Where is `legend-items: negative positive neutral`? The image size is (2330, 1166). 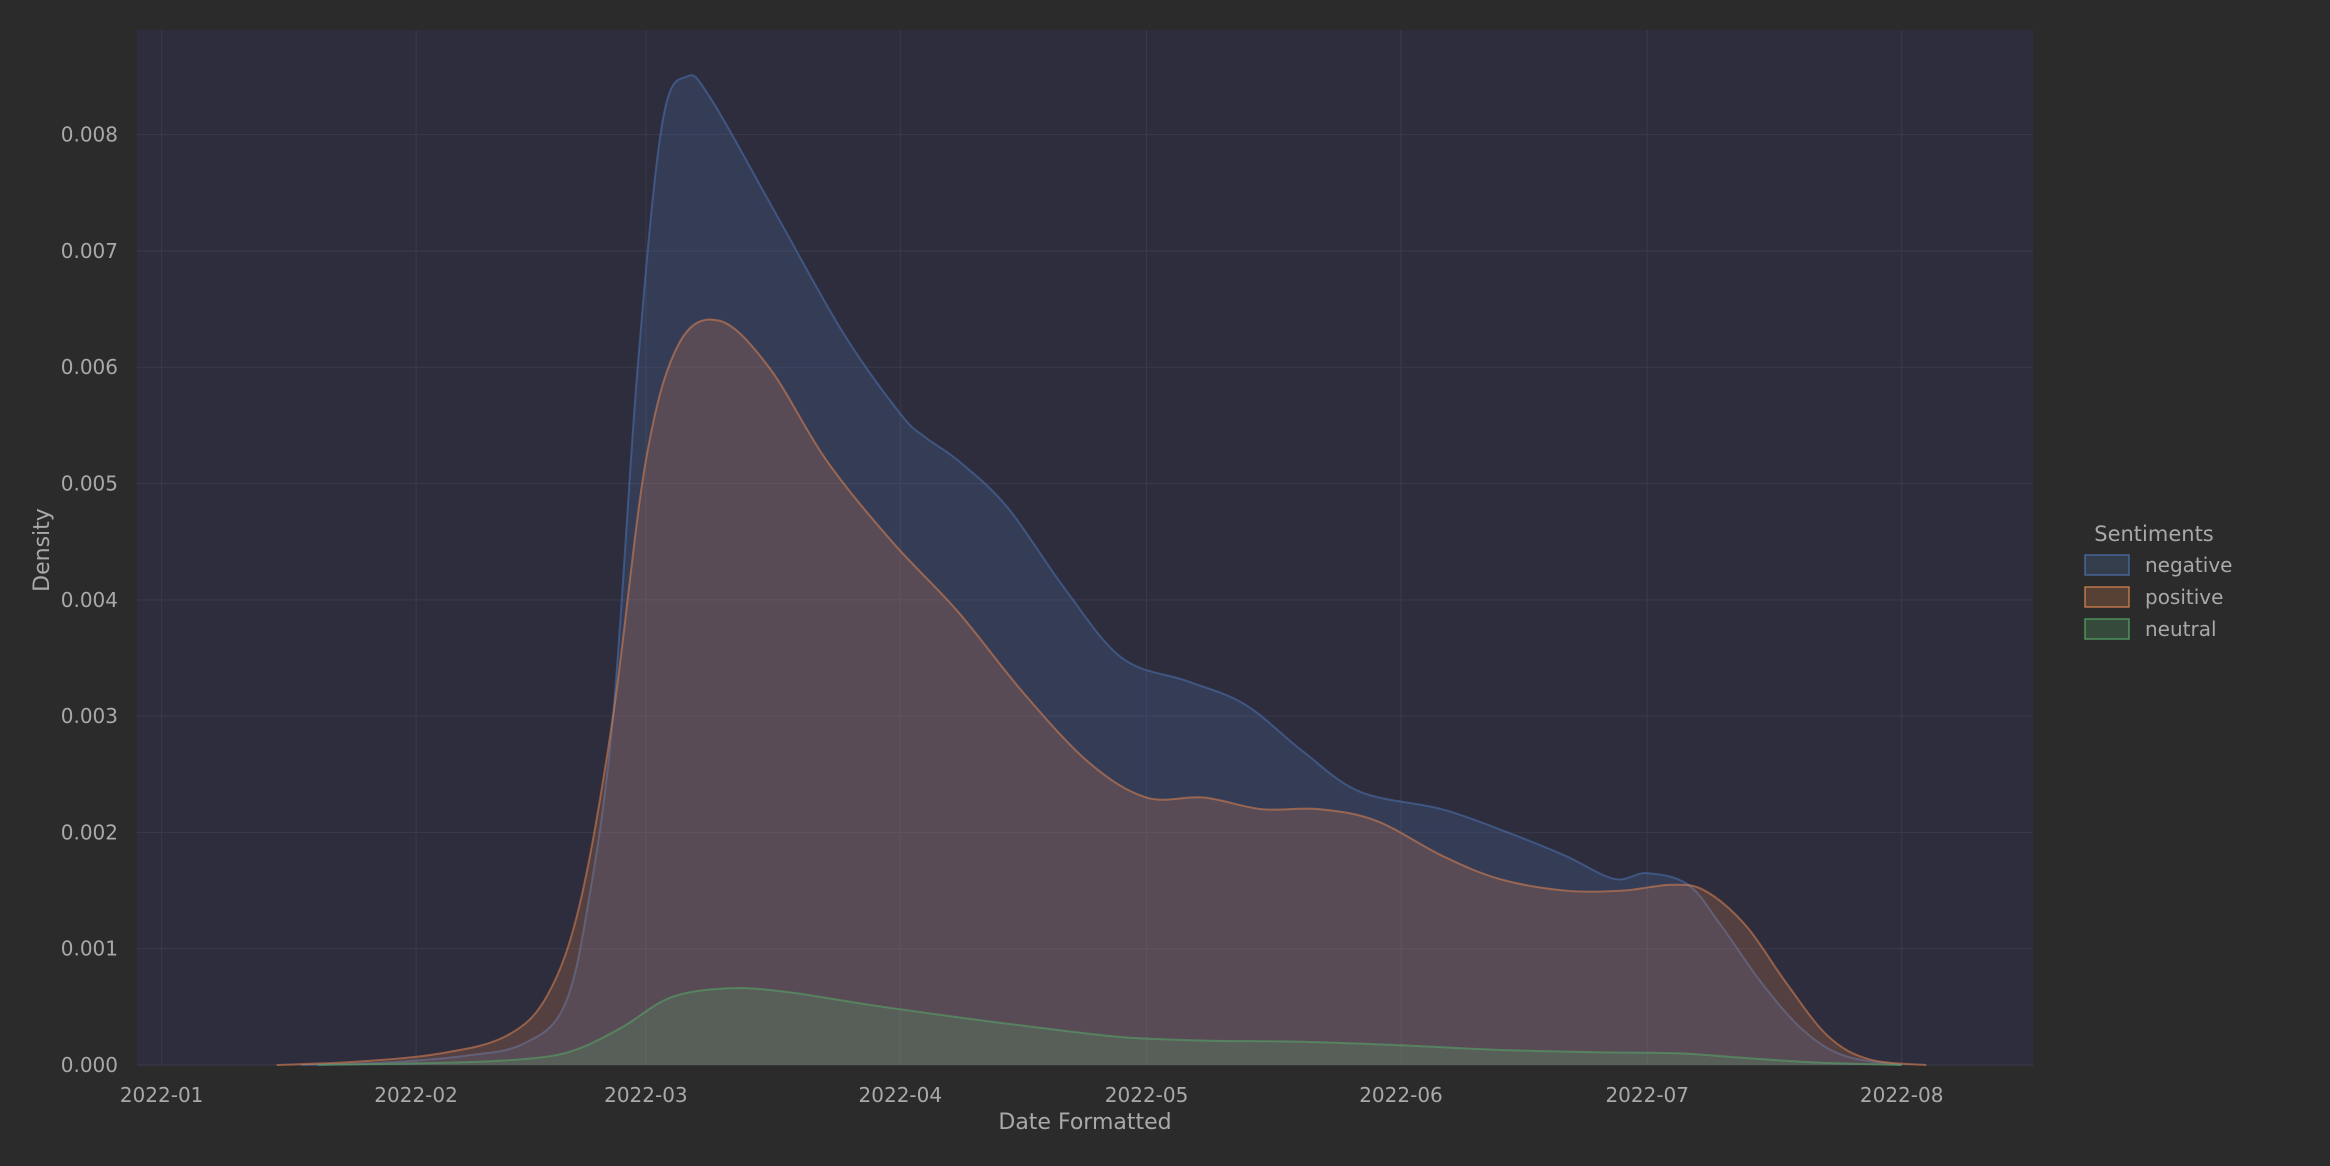
legend-items: negative positive neutral is located at coordinates (2158, 597).